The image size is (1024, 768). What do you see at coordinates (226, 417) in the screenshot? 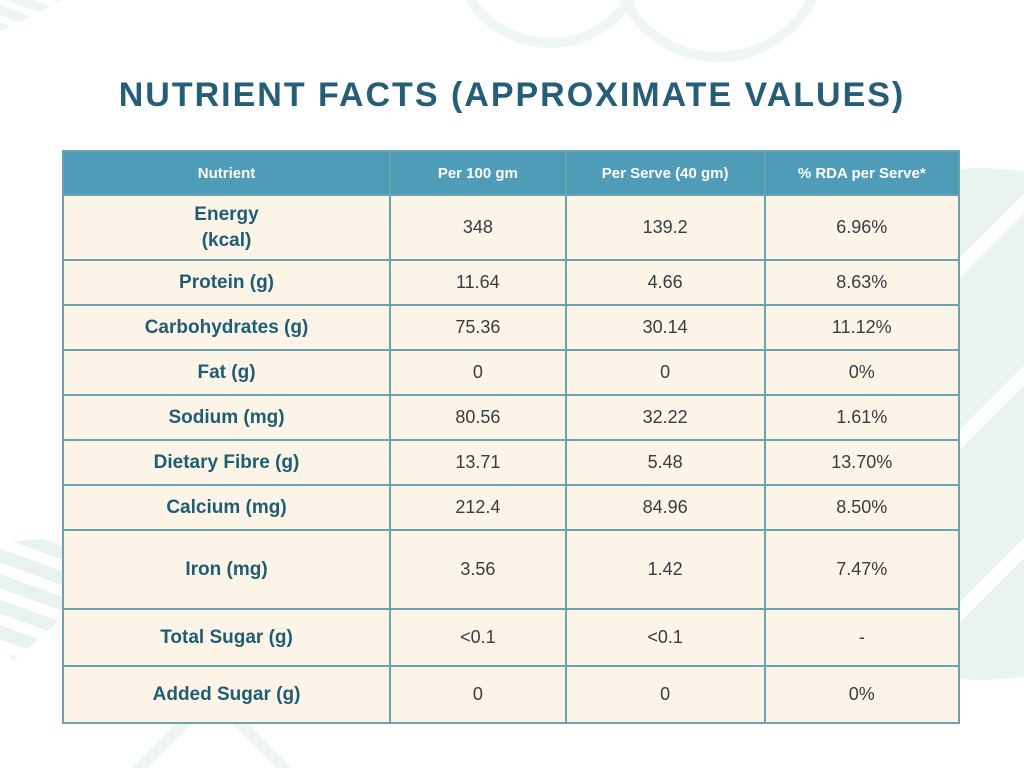
I see `nutrient-name: Sodium (mg)` at bounding box center [226, 417].